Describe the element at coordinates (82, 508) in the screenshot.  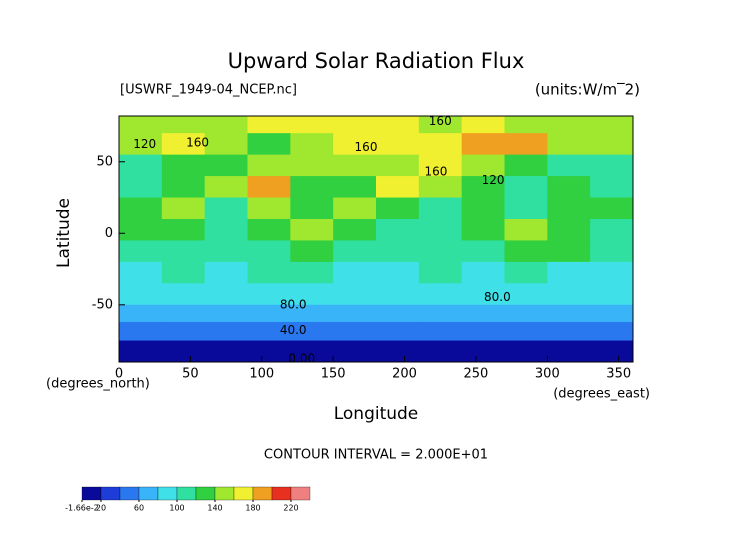
I see `colorbar-label: -1.66e-2` at that location.